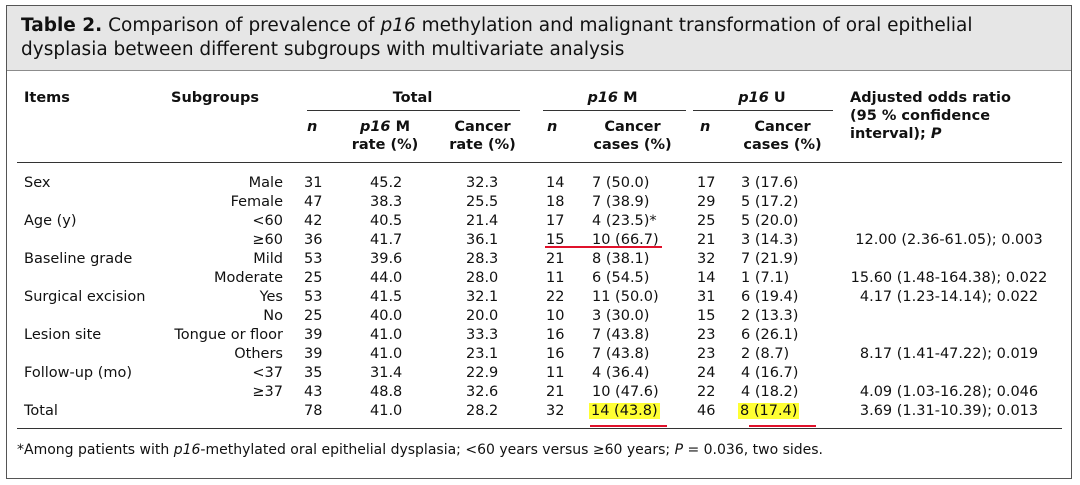  Describe the element at coordinates (621, 202) in the screenshot. I see `cell-m-cases: 7 (38.9)` at that location.